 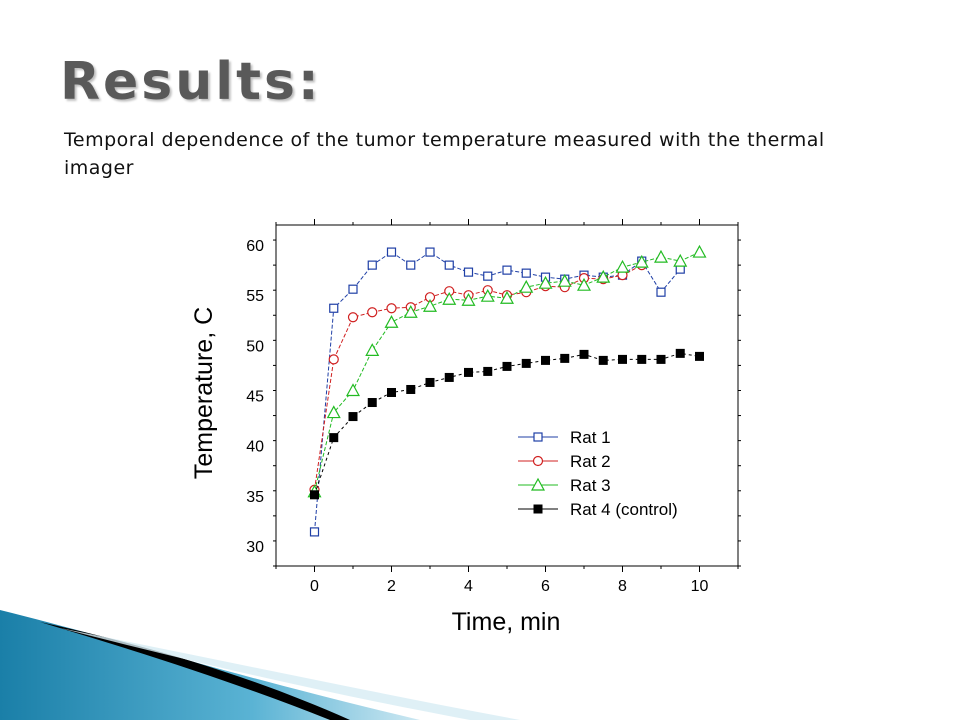 I want to click on x-tick-label: 6, so click(x=545, y=586).